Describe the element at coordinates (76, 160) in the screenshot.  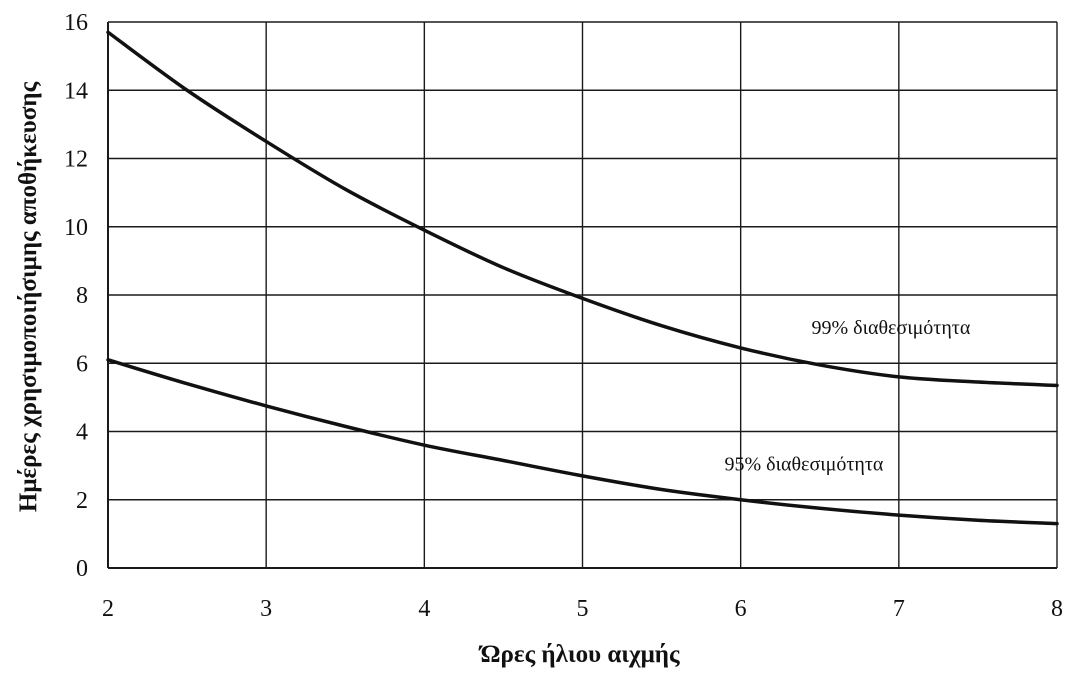
I see `y-tick-label: 12` at that location.